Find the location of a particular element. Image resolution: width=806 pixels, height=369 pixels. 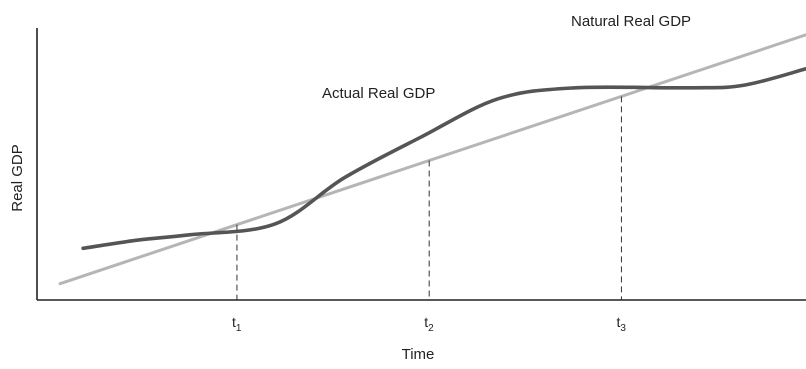

x-tick-labels: t1 t2 t3 is located at coordinates (429, 324).